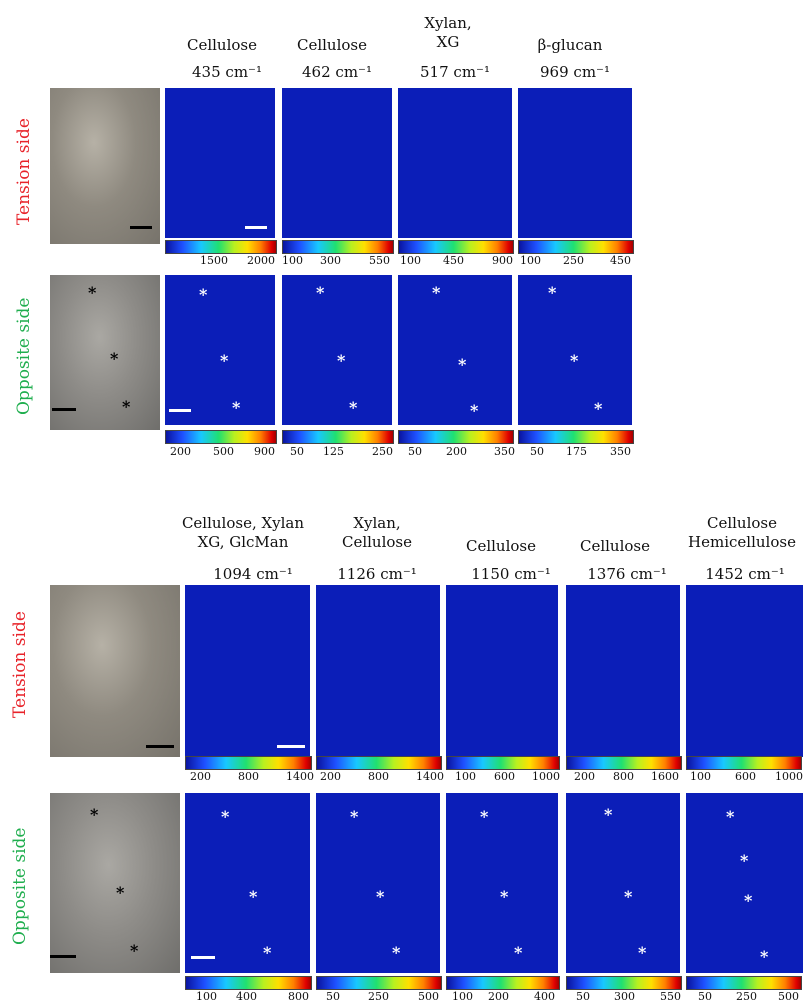 This screenshot has height=1003, width=803. What do you see at coordinates (455, 350) in the screenshot?
I see `raman-map-opposite-517: * * *` at bounding box center [455, 350].